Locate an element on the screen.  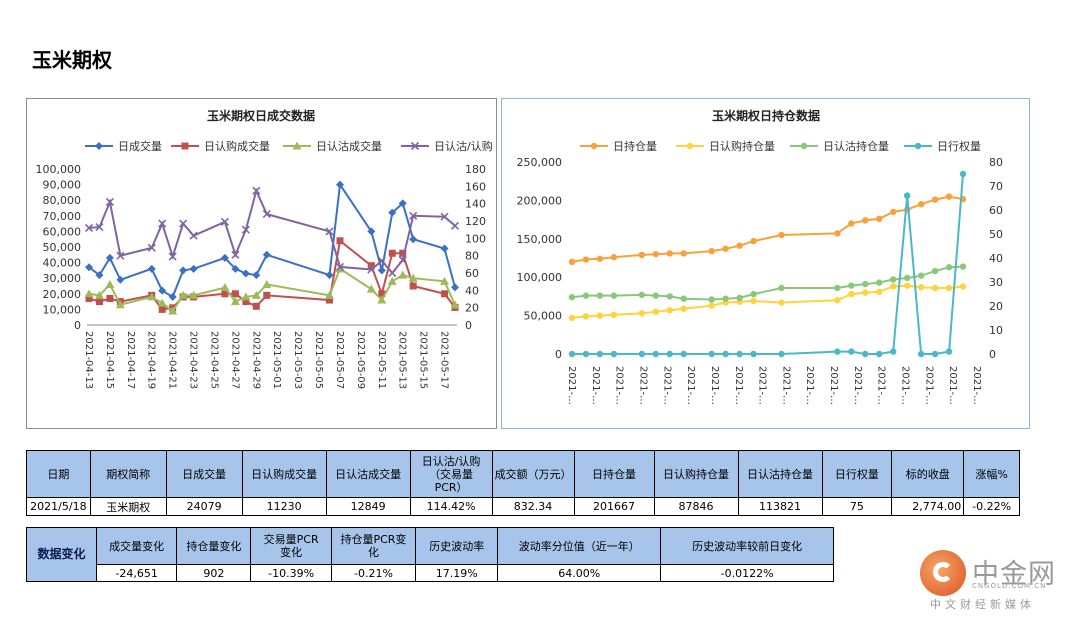
header-oi-pcr-change: 持仓量PCR变 化 is located at coordinates (373, 546).